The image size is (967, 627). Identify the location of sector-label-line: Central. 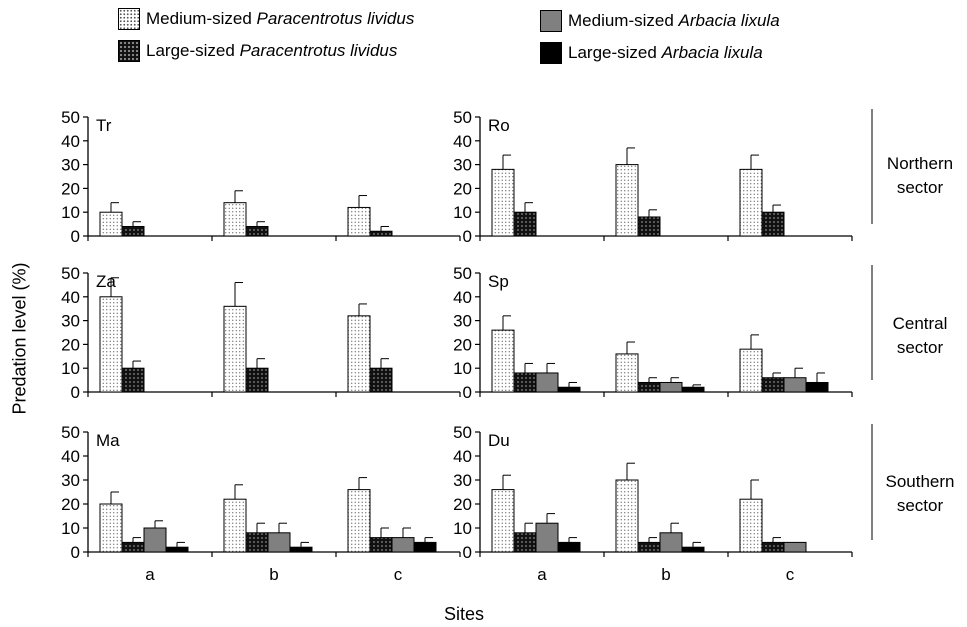
(920, 323).